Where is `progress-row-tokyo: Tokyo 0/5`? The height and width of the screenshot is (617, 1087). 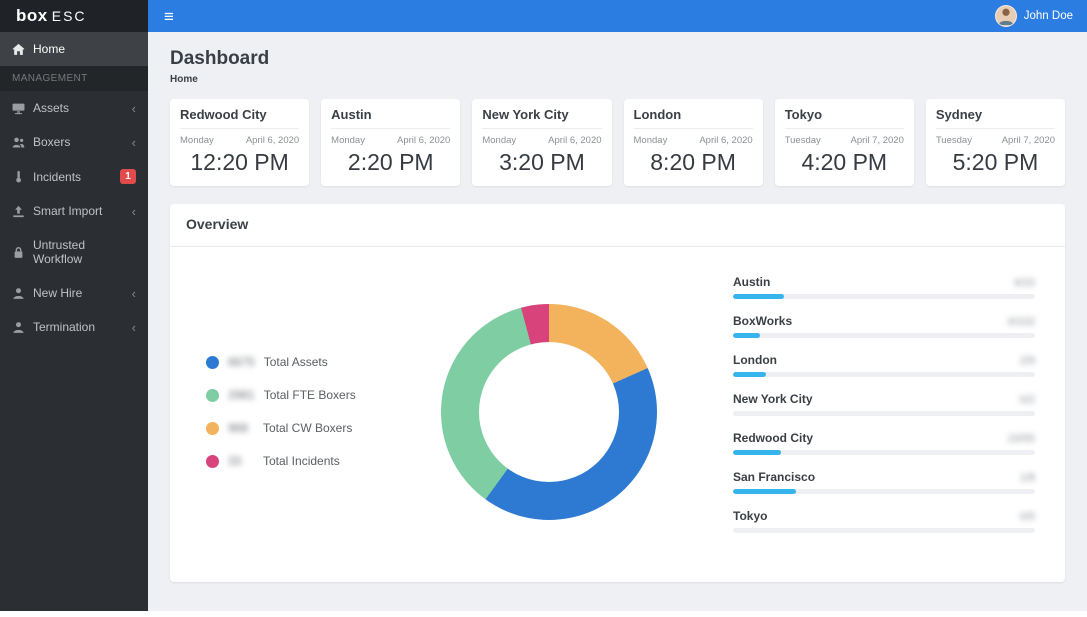 progress-row-tokyo: Tokyo 0/5 is located at coordinates (884, 521).